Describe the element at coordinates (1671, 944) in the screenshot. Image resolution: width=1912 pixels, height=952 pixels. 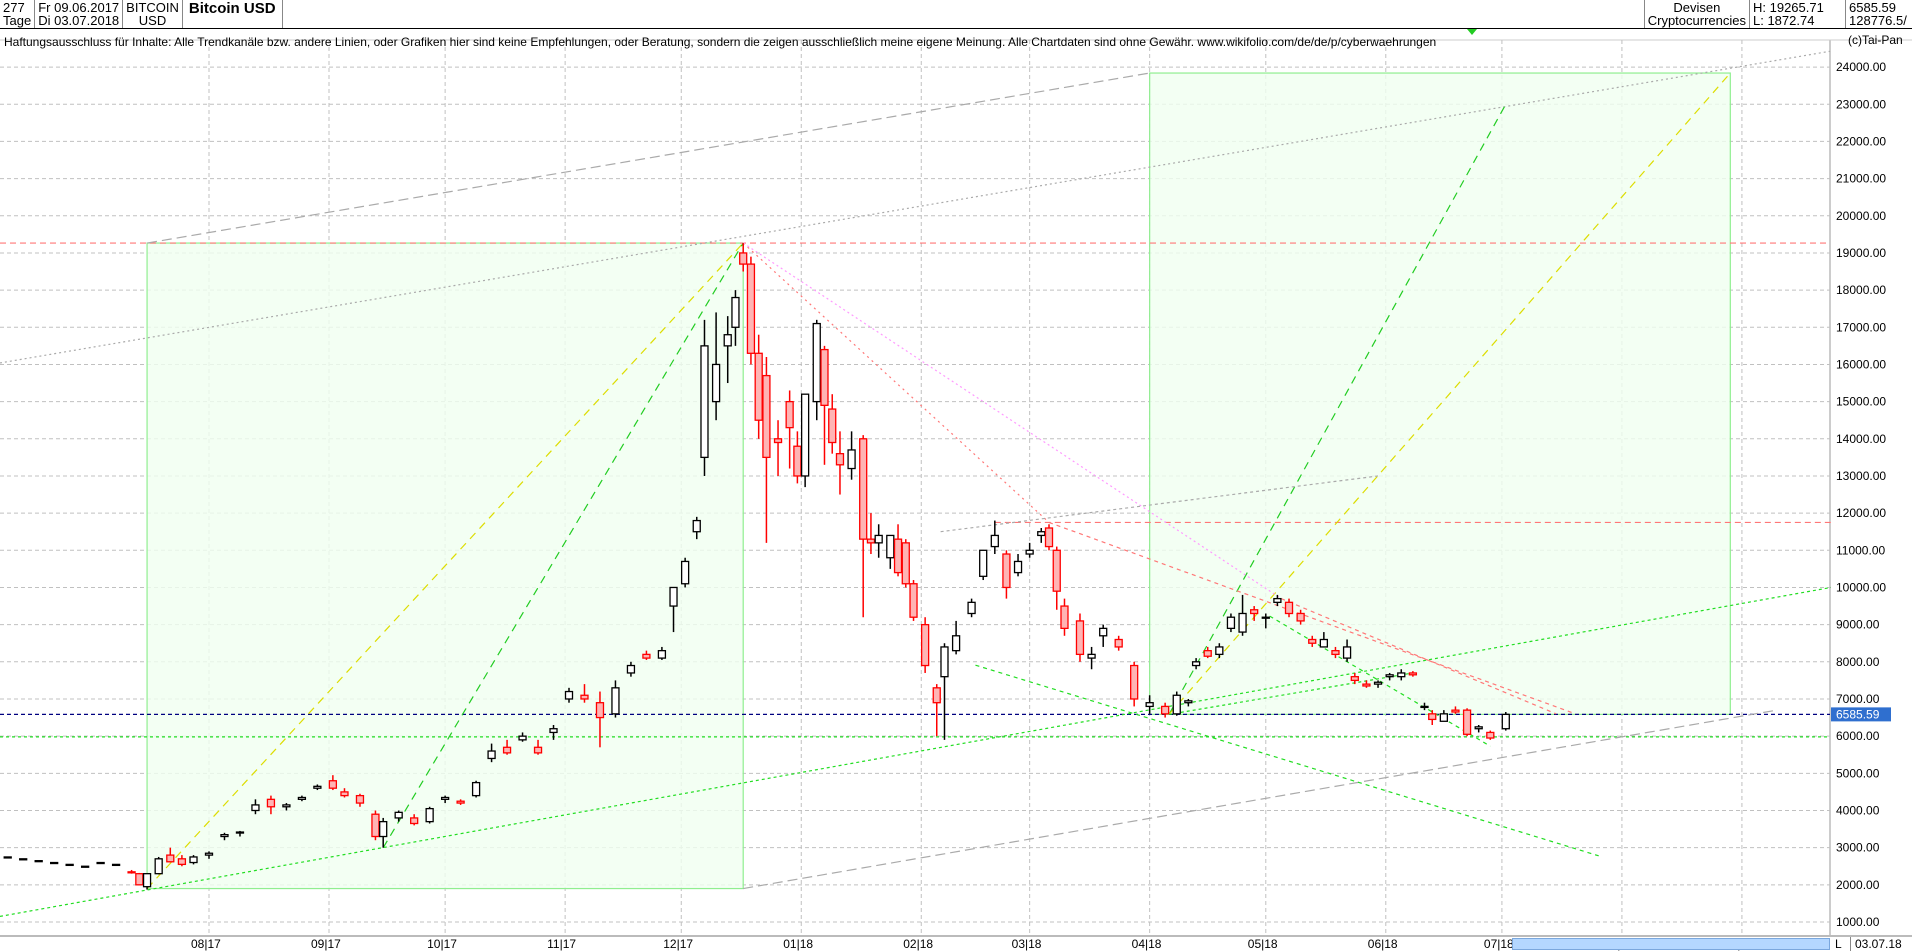
I see `time-scrollbar` at that location.